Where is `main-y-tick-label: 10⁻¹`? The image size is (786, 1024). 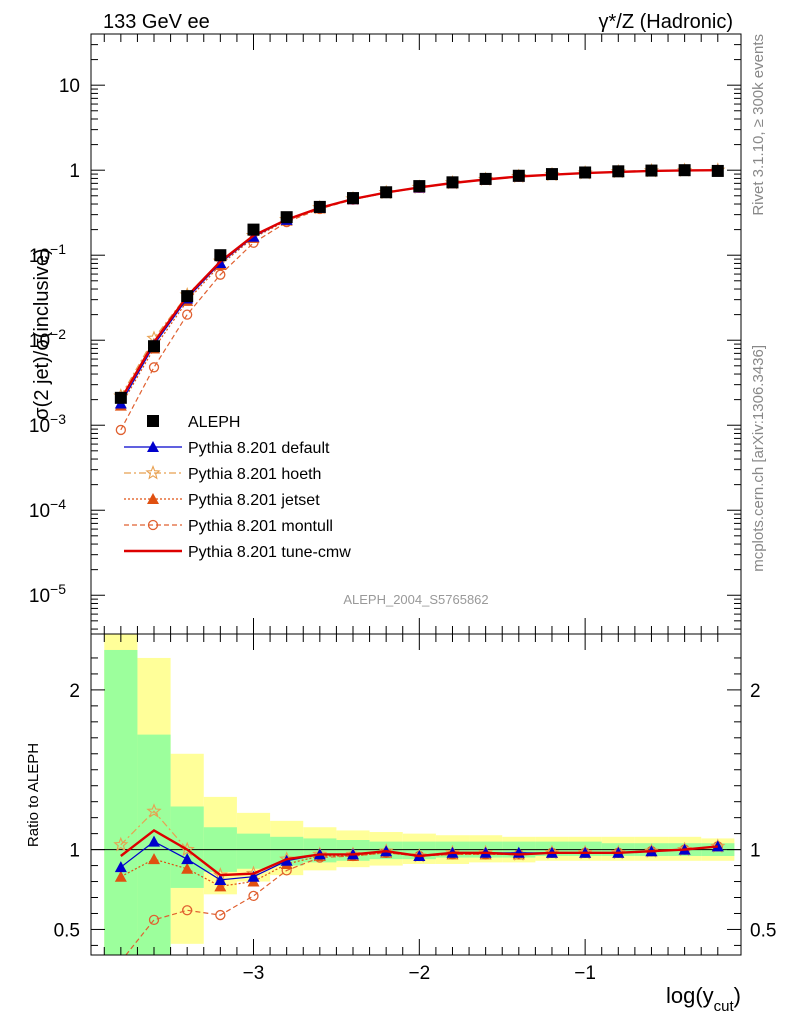
main-y-tick-label: 10⁻¹ is located at coordinates (47, 254).